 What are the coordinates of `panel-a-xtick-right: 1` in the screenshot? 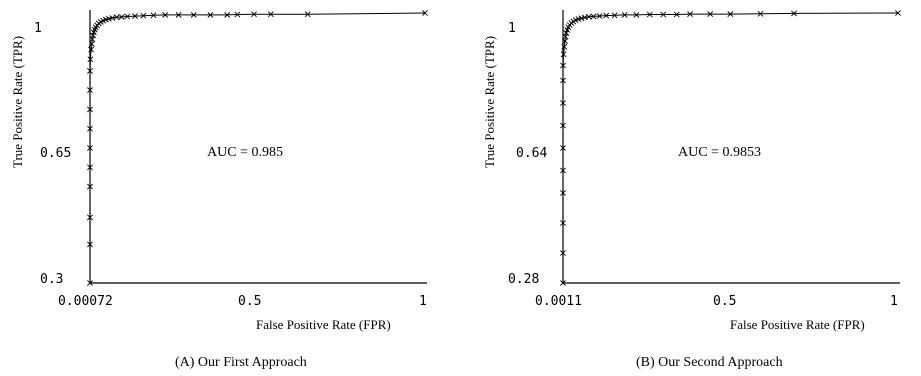 It's located at (423, 301).